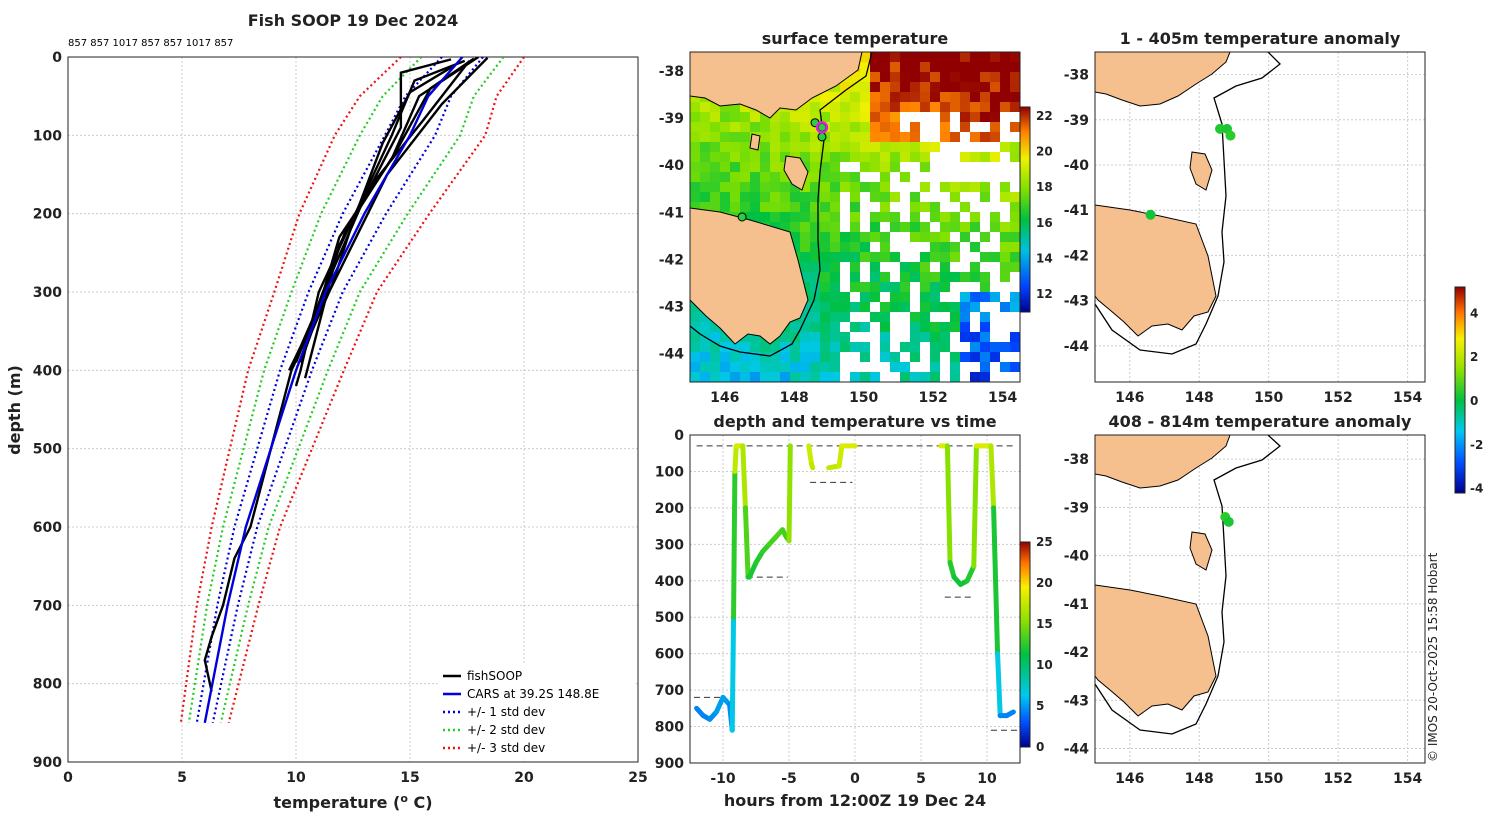 The width and height of the screenshot is (1500, 820). I want to click on anomaly-lower-y-tick-label: -44, so click(1077, 750).